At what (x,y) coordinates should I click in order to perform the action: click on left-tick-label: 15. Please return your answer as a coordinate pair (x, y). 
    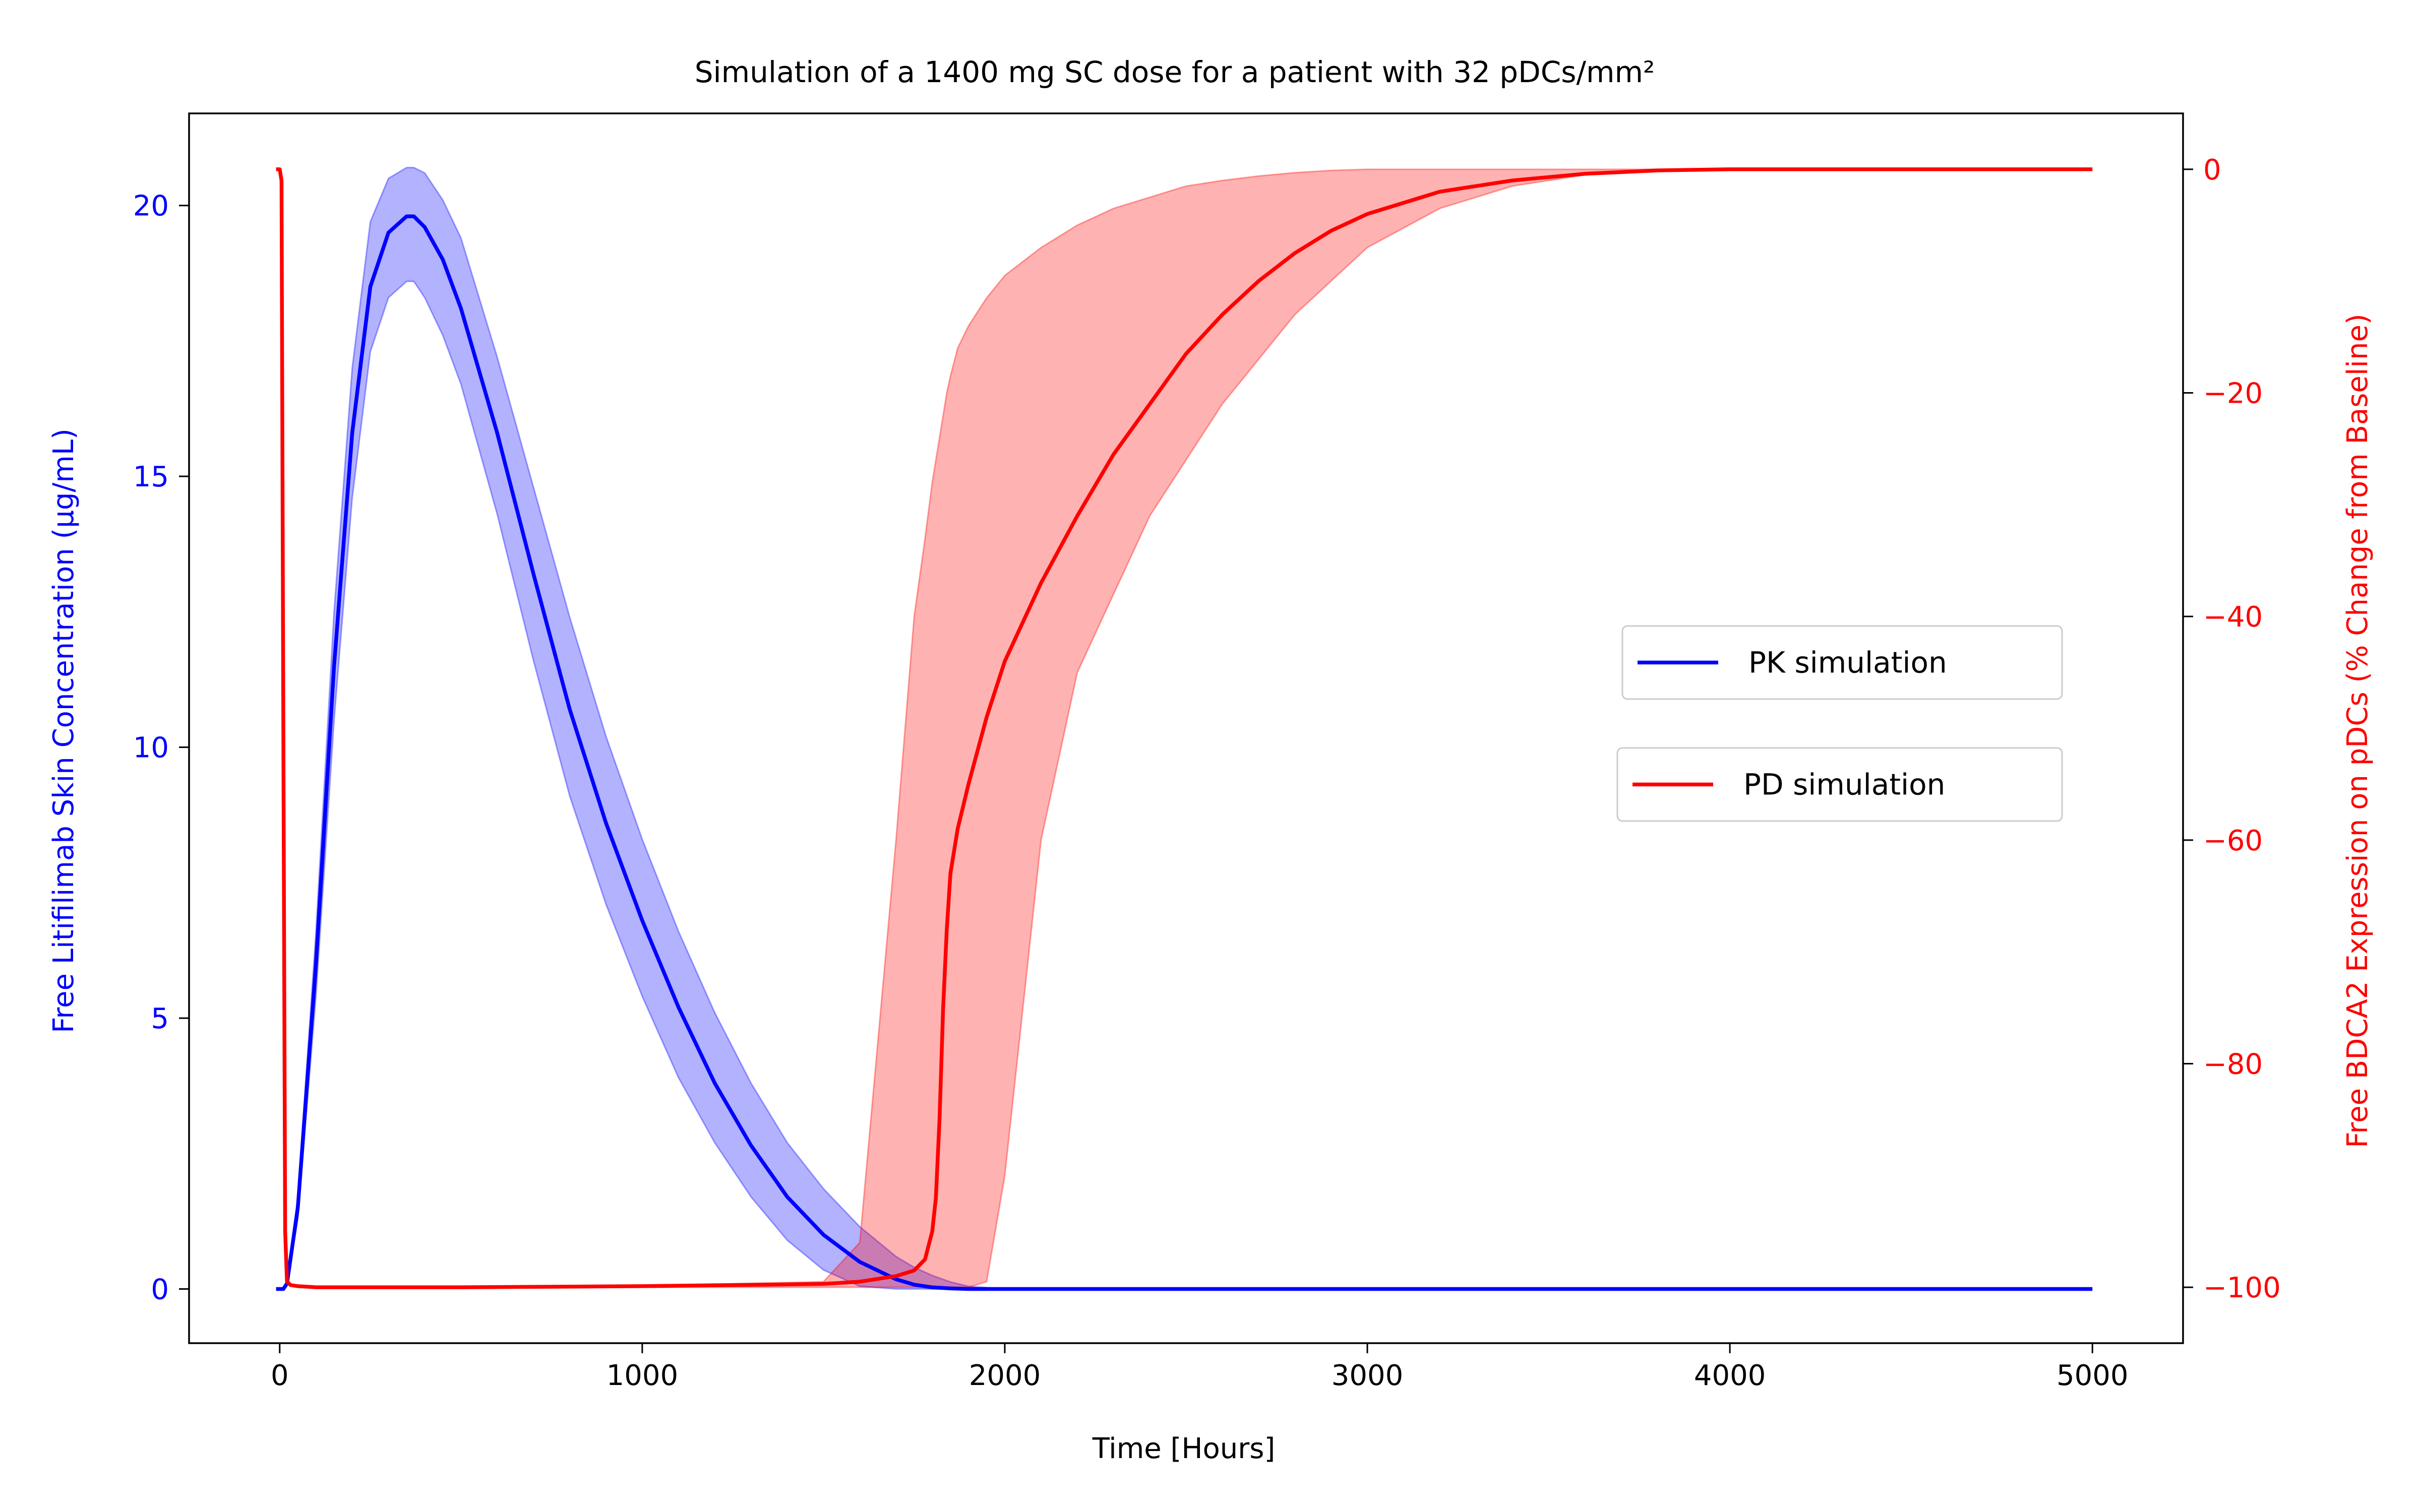
    Looking at the image, I should click on (151, 477).